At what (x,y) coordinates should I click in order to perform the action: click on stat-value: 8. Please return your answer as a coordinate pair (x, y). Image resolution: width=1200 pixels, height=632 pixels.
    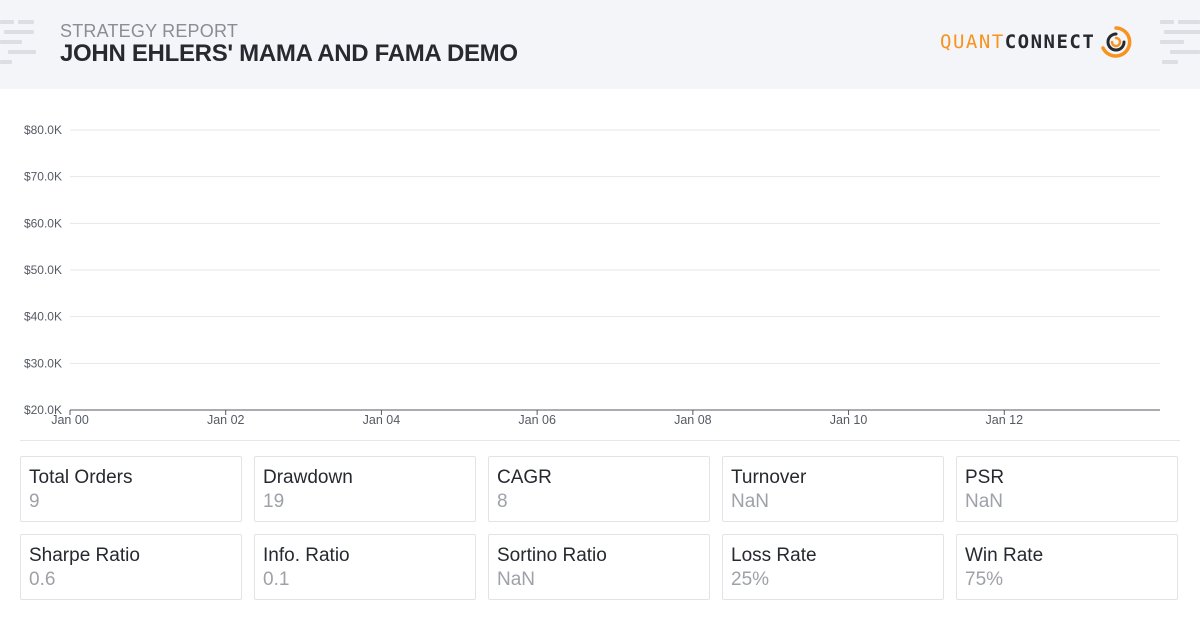
    Looking at the image, I should click on (502, 501).